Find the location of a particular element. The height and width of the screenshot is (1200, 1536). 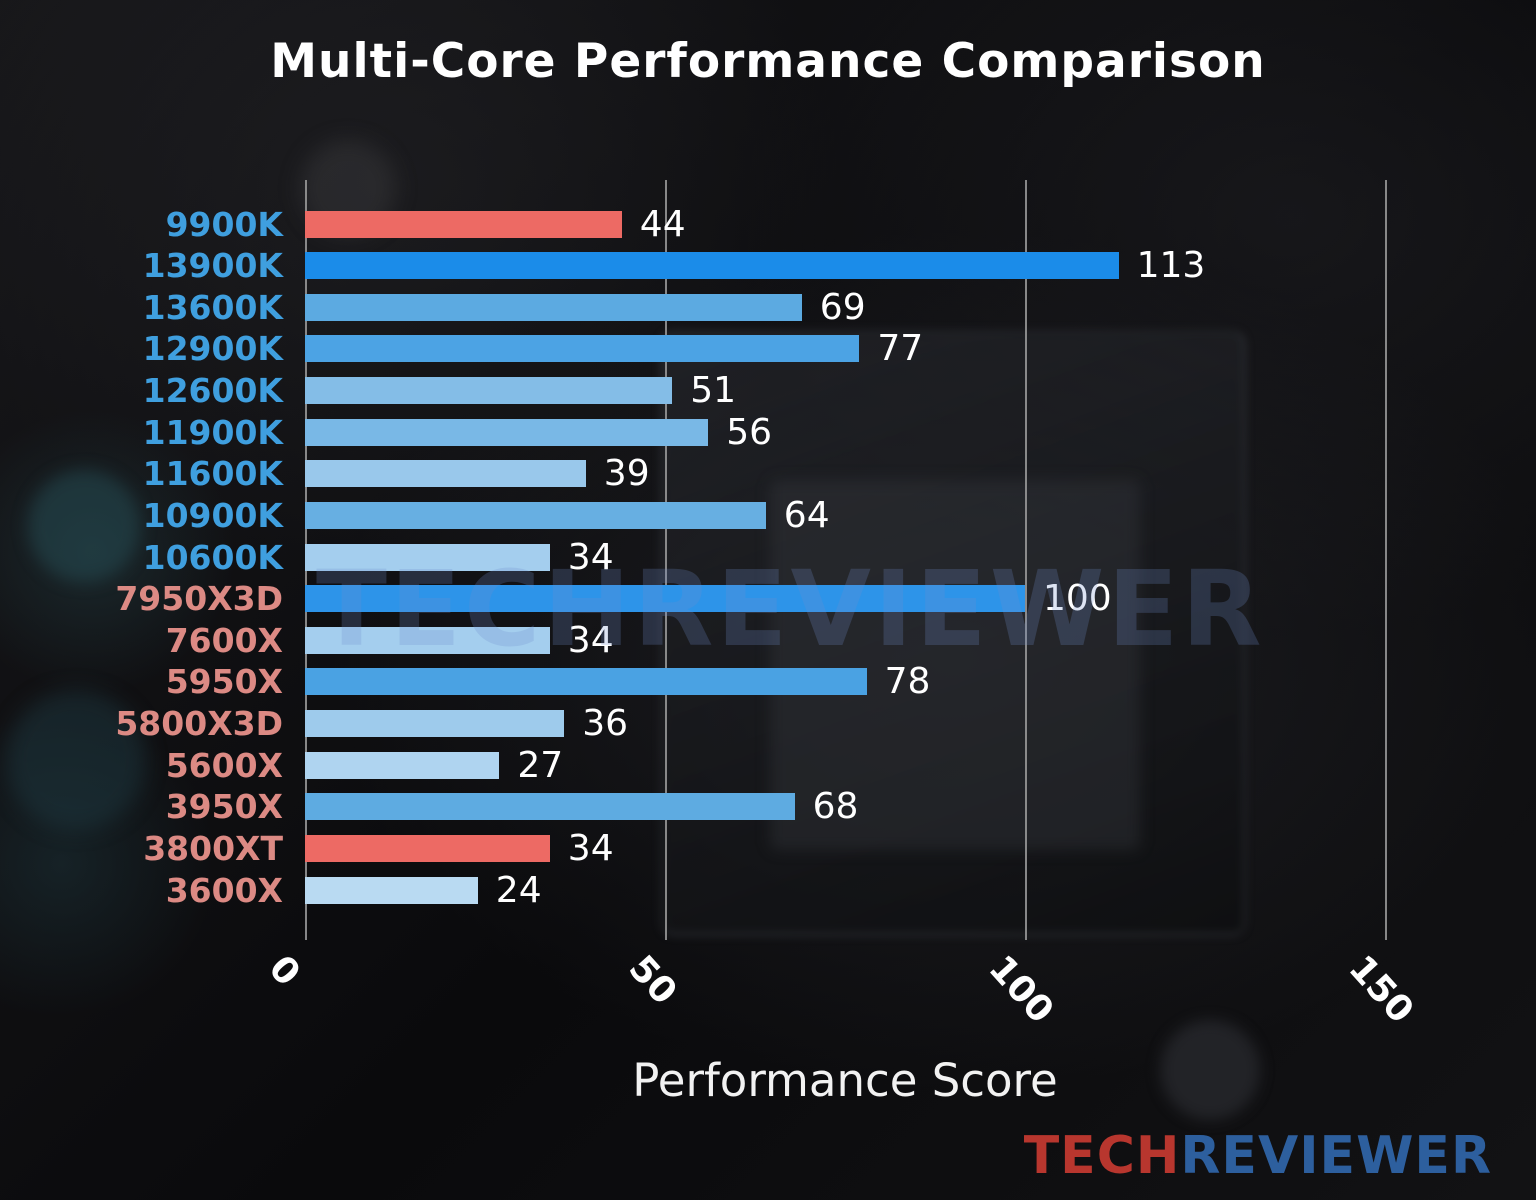

value-label: 64 is located at coordinates (806, 515).